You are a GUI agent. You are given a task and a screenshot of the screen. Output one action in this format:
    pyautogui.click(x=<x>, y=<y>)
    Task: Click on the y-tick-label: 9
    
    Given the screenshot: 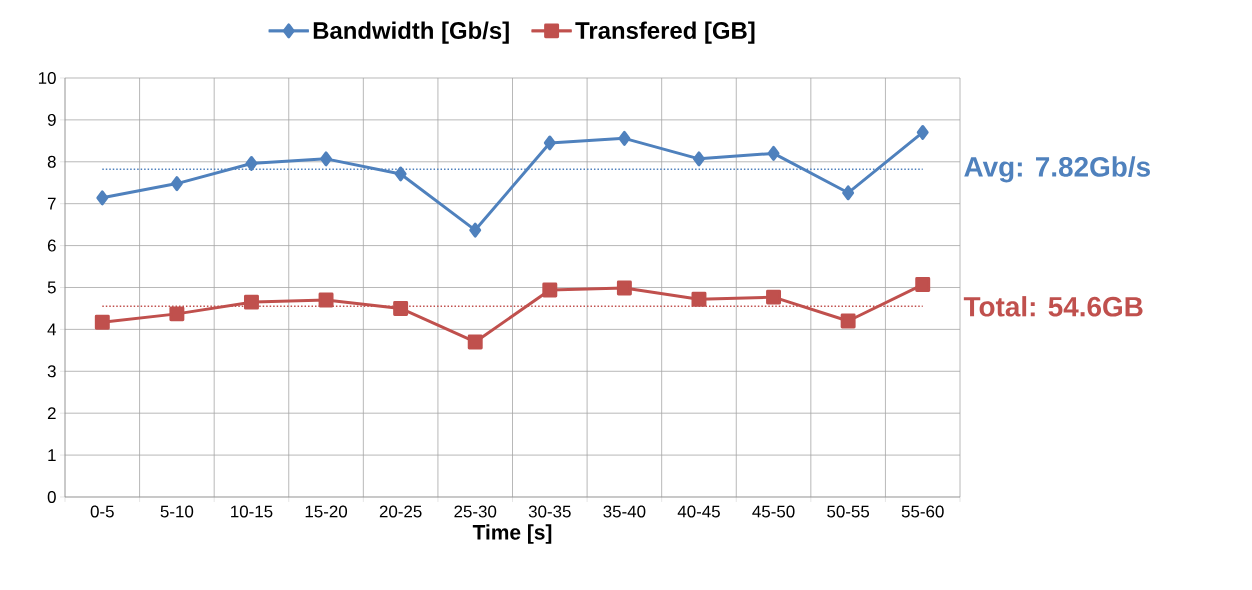 What is the action you would take?
    pyautogui.click(x=51, y=119)
    